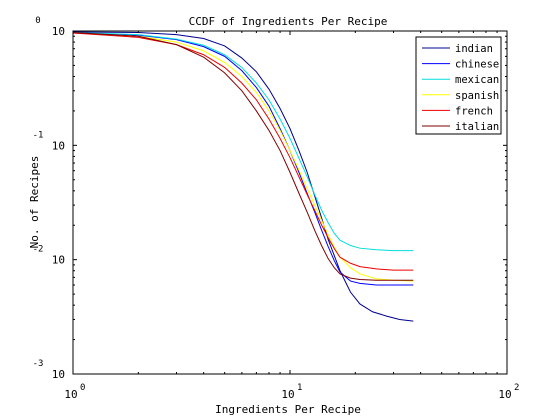  What do you see at coordinates (38, 364) in the screenshot?
I see `y-tick-label-exponent: -3` at bounding box center [38, 364].